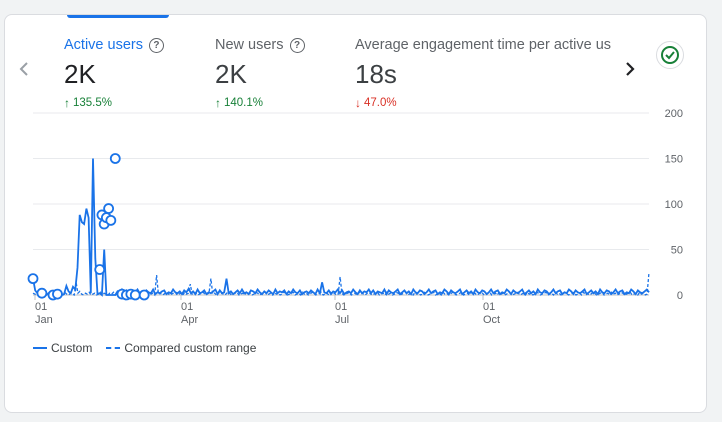 The height and width of the screenshot is (422, 722). Describe the element at coordinates (674, 114) in the screenshot. I see `y-tick-label: 200` at that location.